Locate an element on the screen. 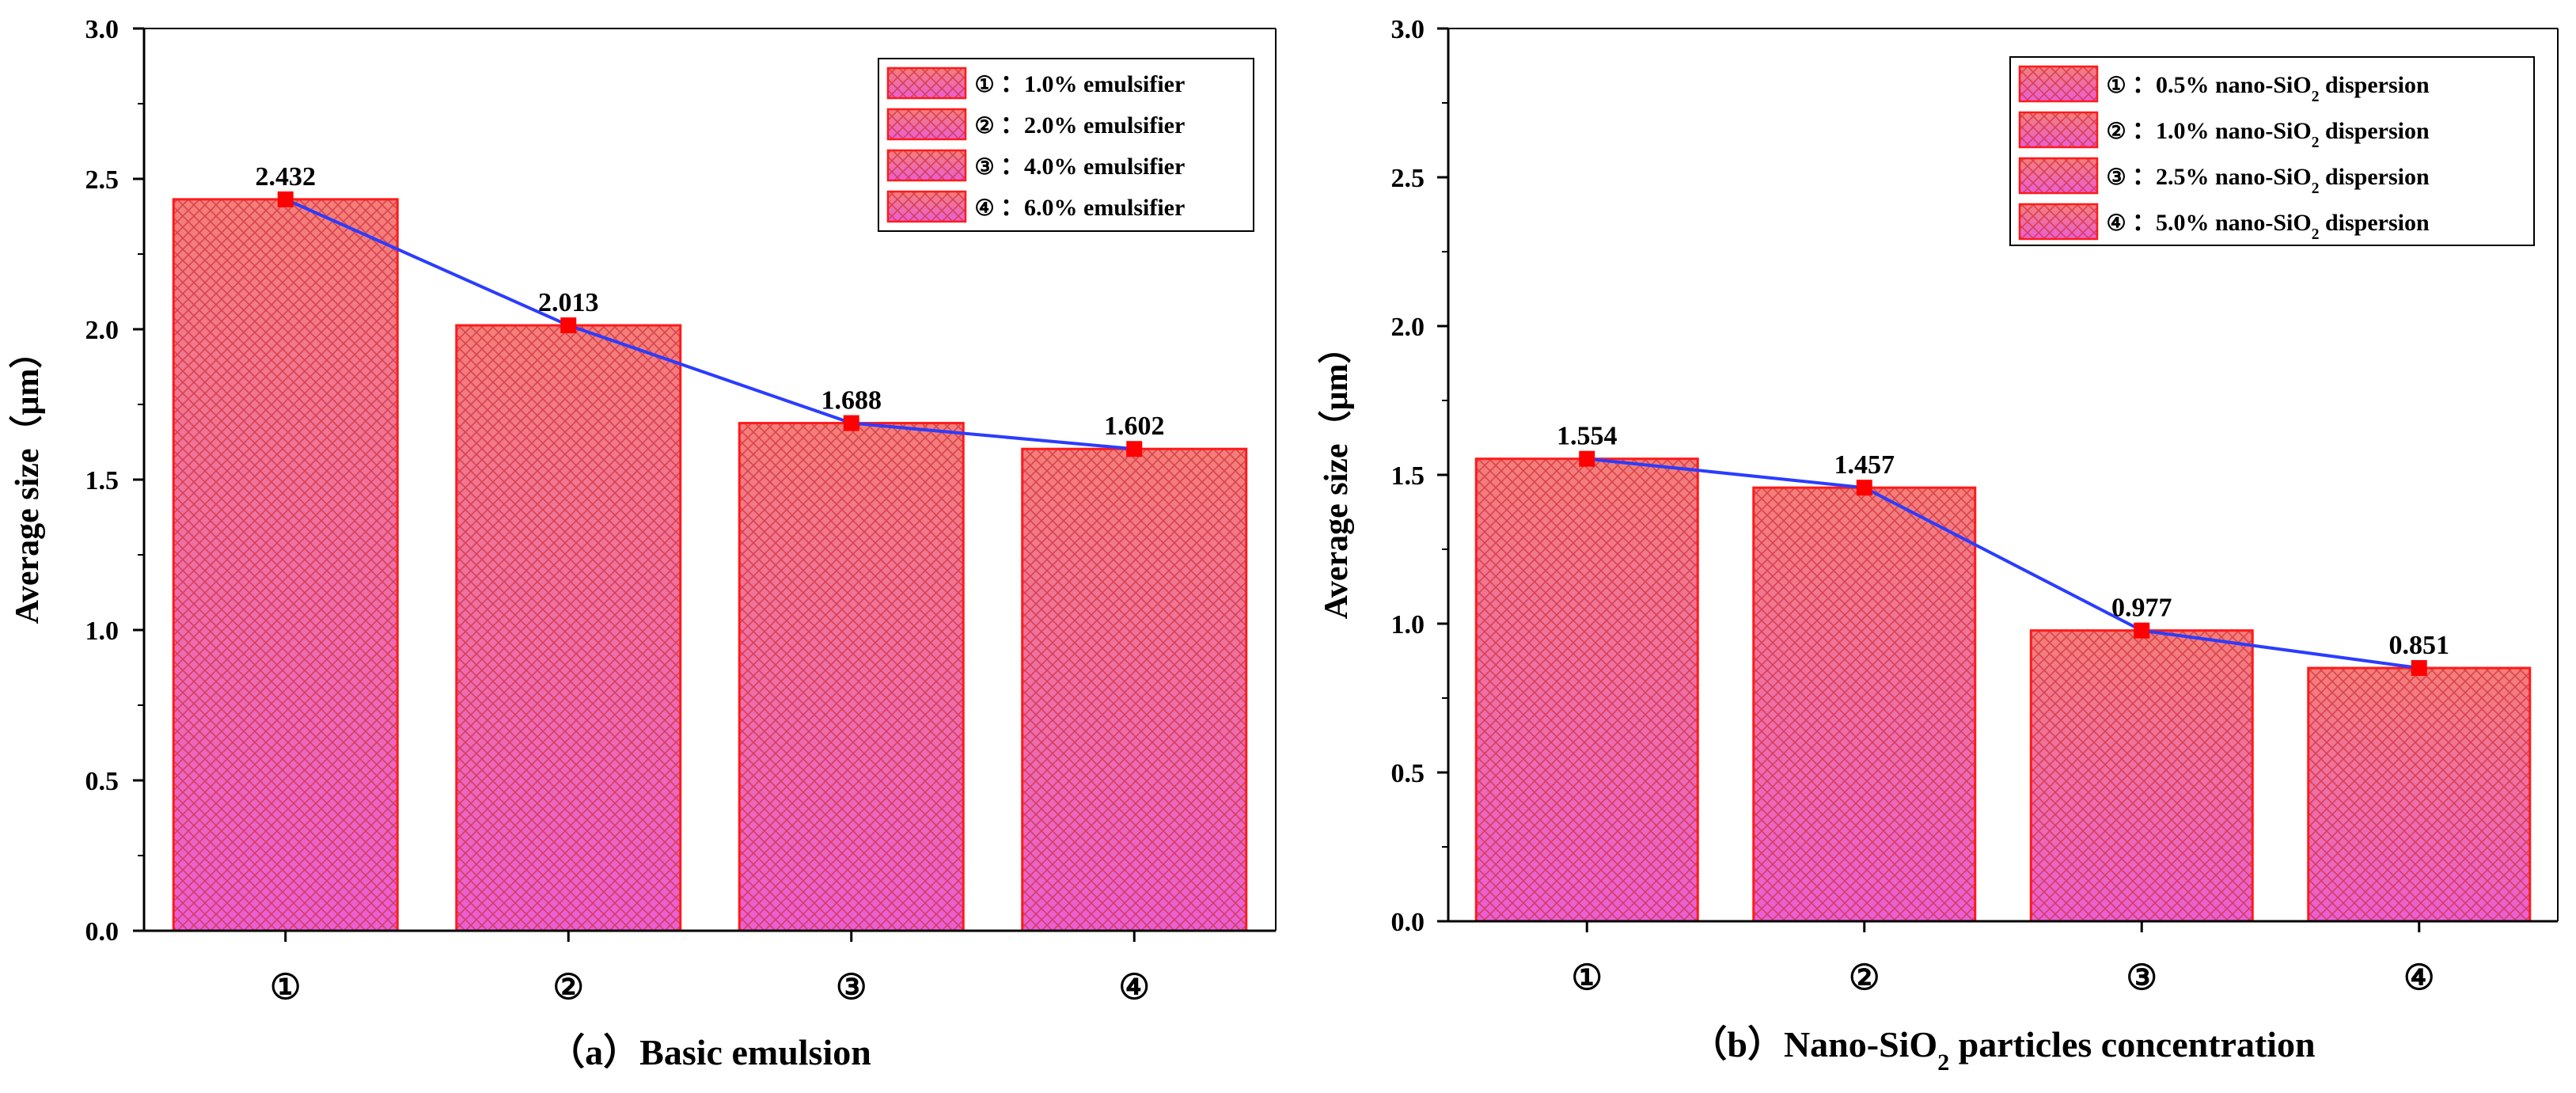 This screenshot has width=2576, height=1093. chart-title: （b）Nano-SiO2 particles concentration is located at coordinates (2002, 1050).